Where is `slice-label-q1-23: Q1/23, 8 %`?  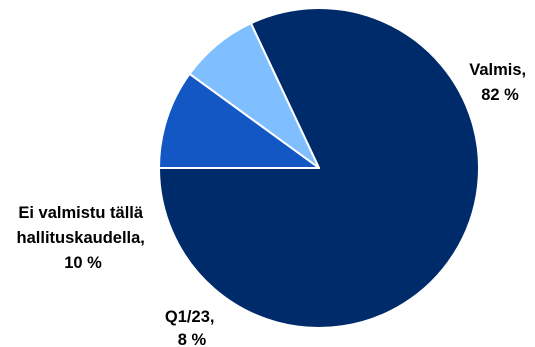
slice-label-q1-23: Q1/23, 8 % is located at coordinates (192, 327).